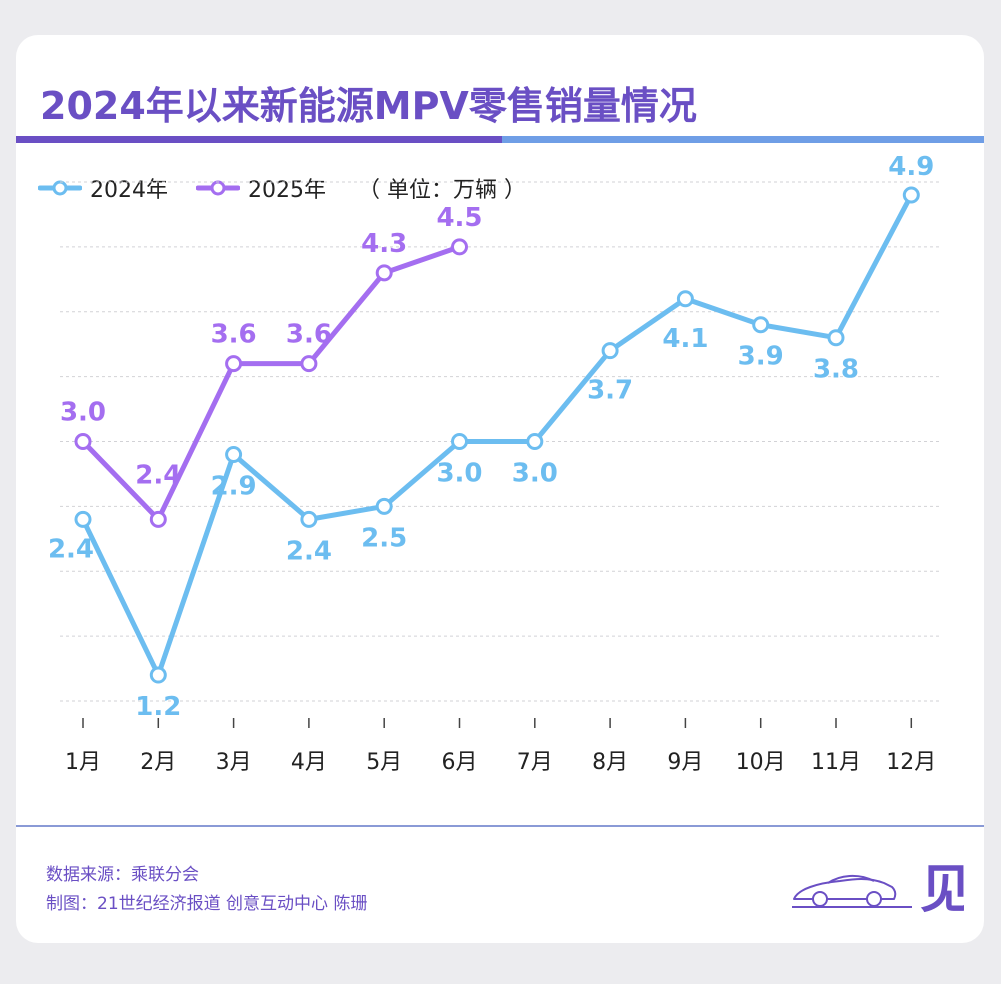 The height and width of the screenshot is (984, 1001). Describe the element at coordinates (271, 383) in the screenshot. I see `series-line` at that location.